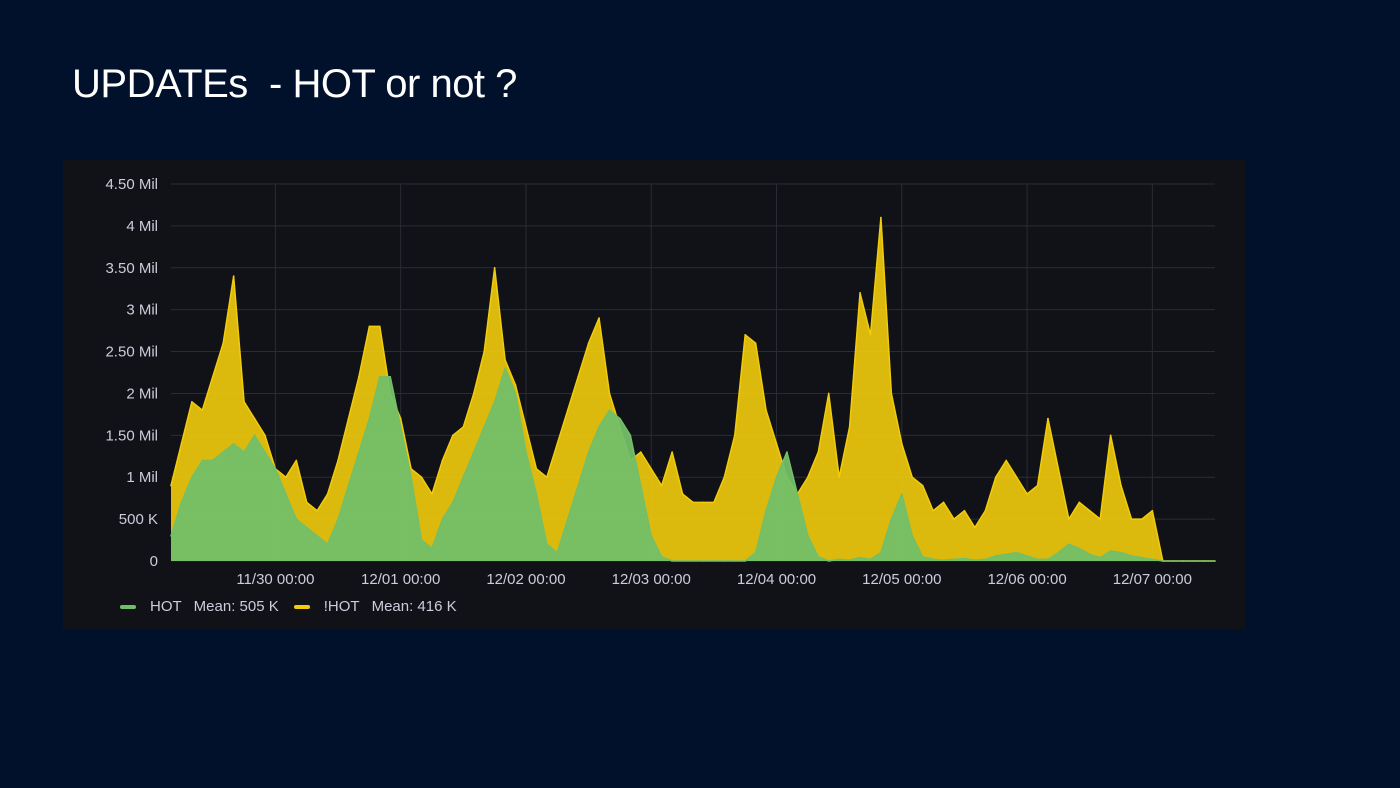  What do you see at coordinates (341, 606) in the screenshot?
I see `legend-label-nothot: !HOT` at bounding box center [341, 606].